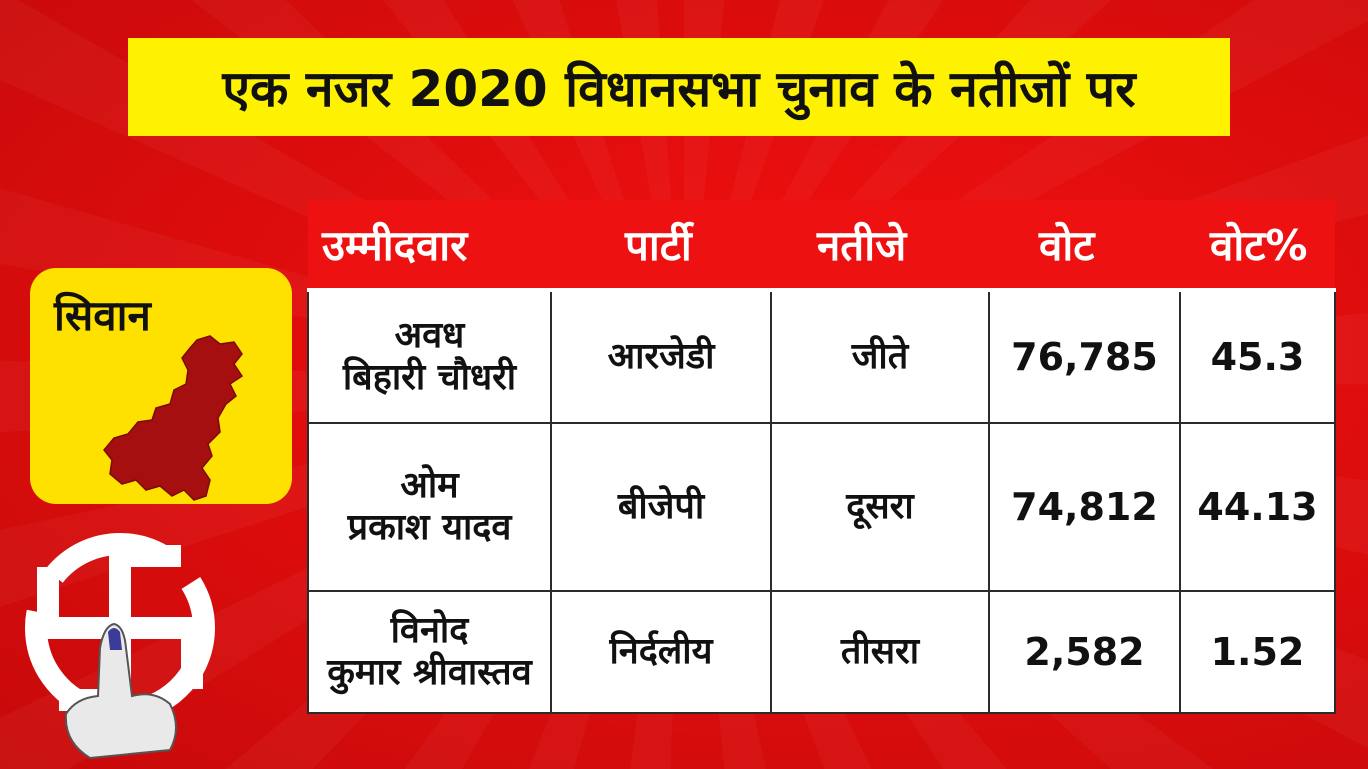 This screenshot has width=1368, height=769. I want to click on district-card: सिवान, so click(161, 386).